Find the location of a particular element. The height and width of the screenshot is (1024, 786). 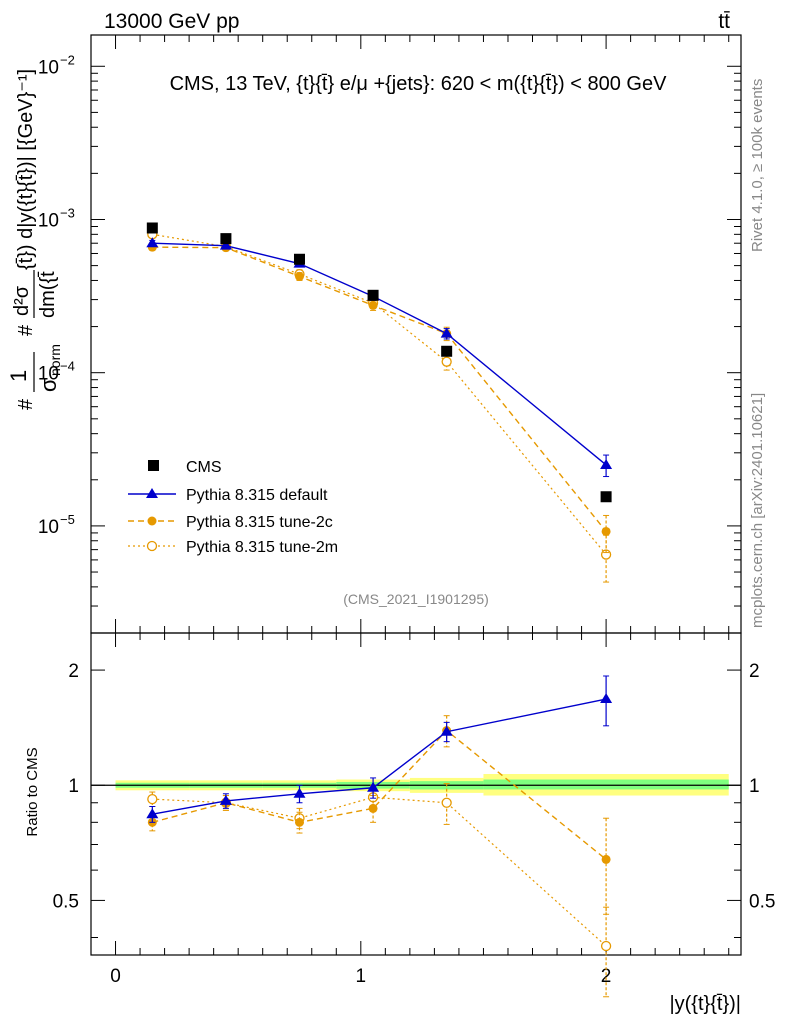

ratio-line-triangle is located at coordinates (379, 756).